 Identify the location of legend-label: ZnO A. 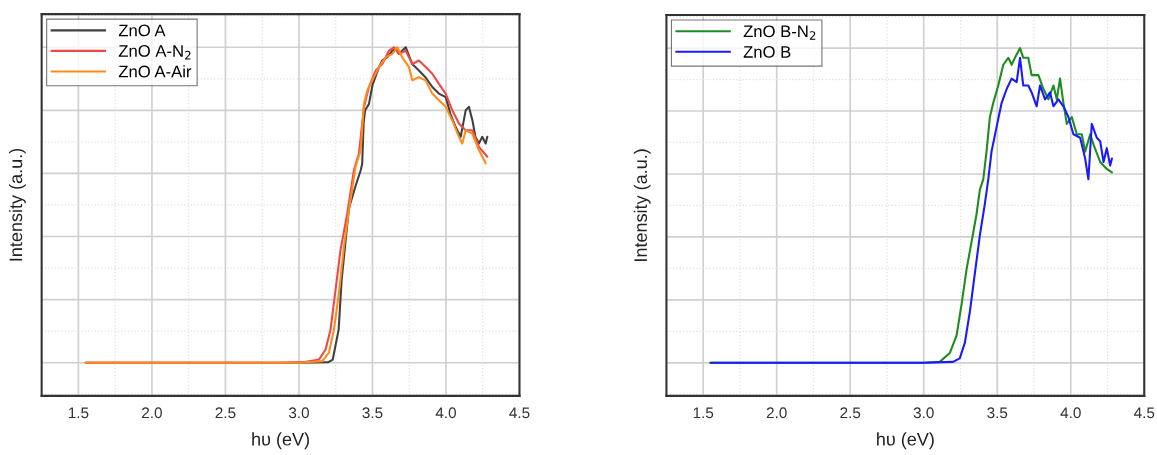
(142, 30).